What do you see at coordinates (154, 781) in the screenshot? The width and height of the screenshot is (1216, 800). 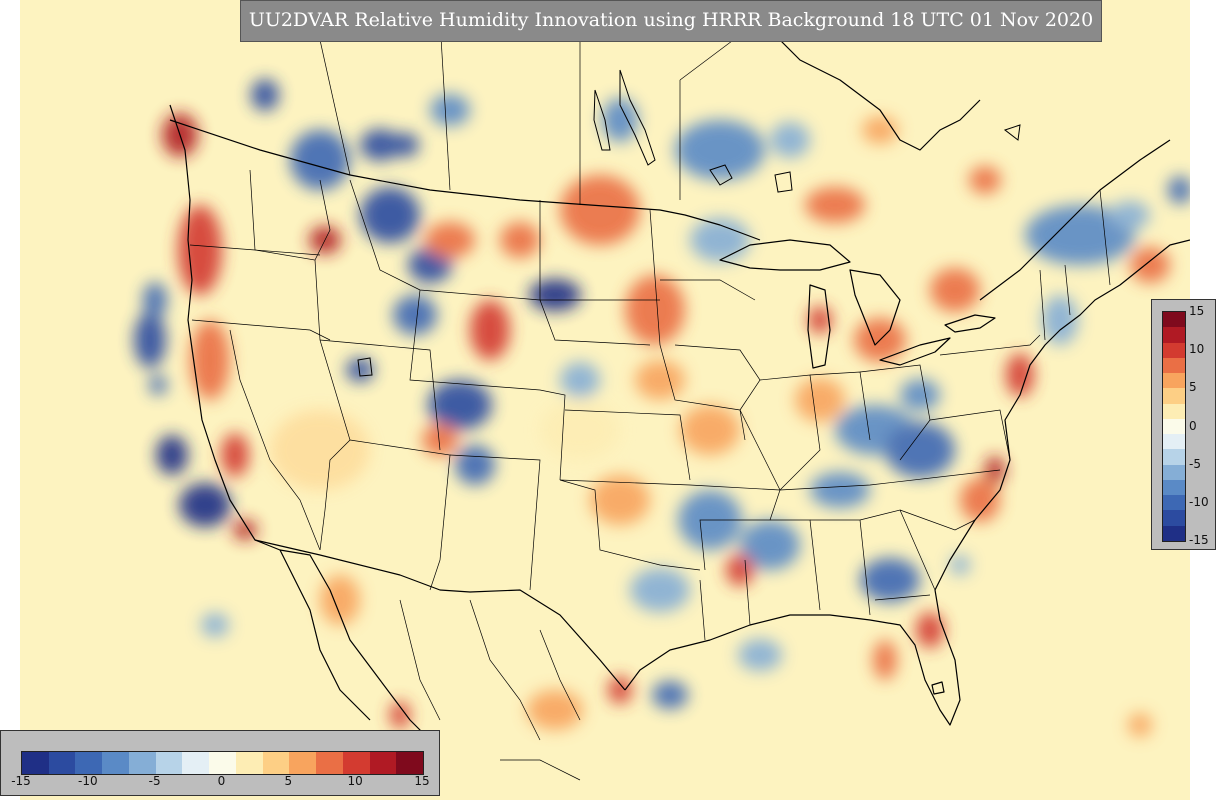 I see `colorbar-tick-label: -5` at bounding box center [154, 781].